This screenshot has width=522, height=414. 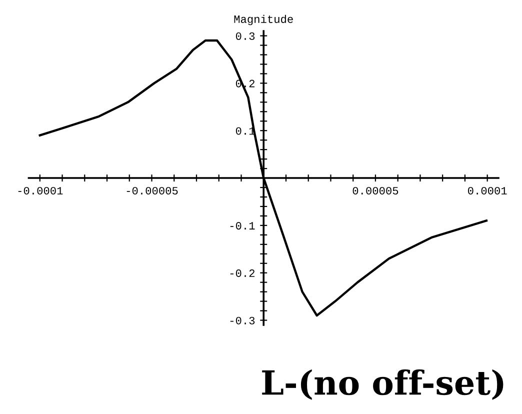 I want to click on x-tick-label: -0.0001, so click(x=40, y=190).